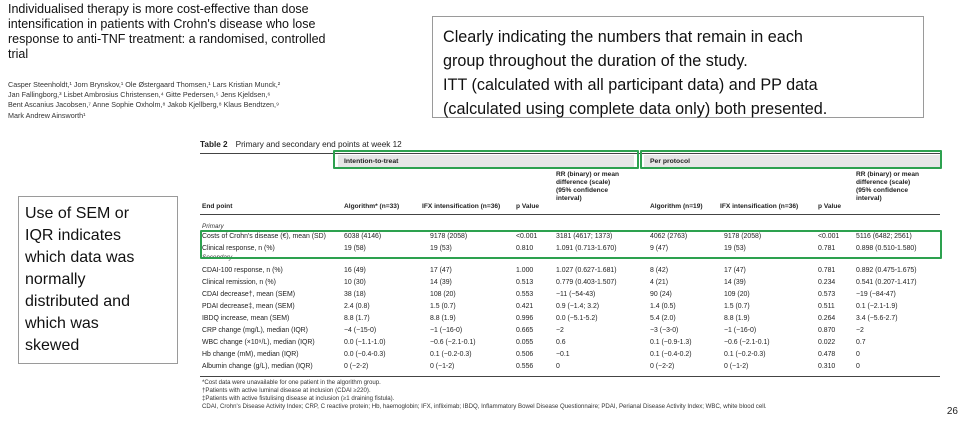 The height and width of the screenshot is (425, 970). I want to click on table-cell-algorithm-pp: 4062 (2763), so click(669, 236).